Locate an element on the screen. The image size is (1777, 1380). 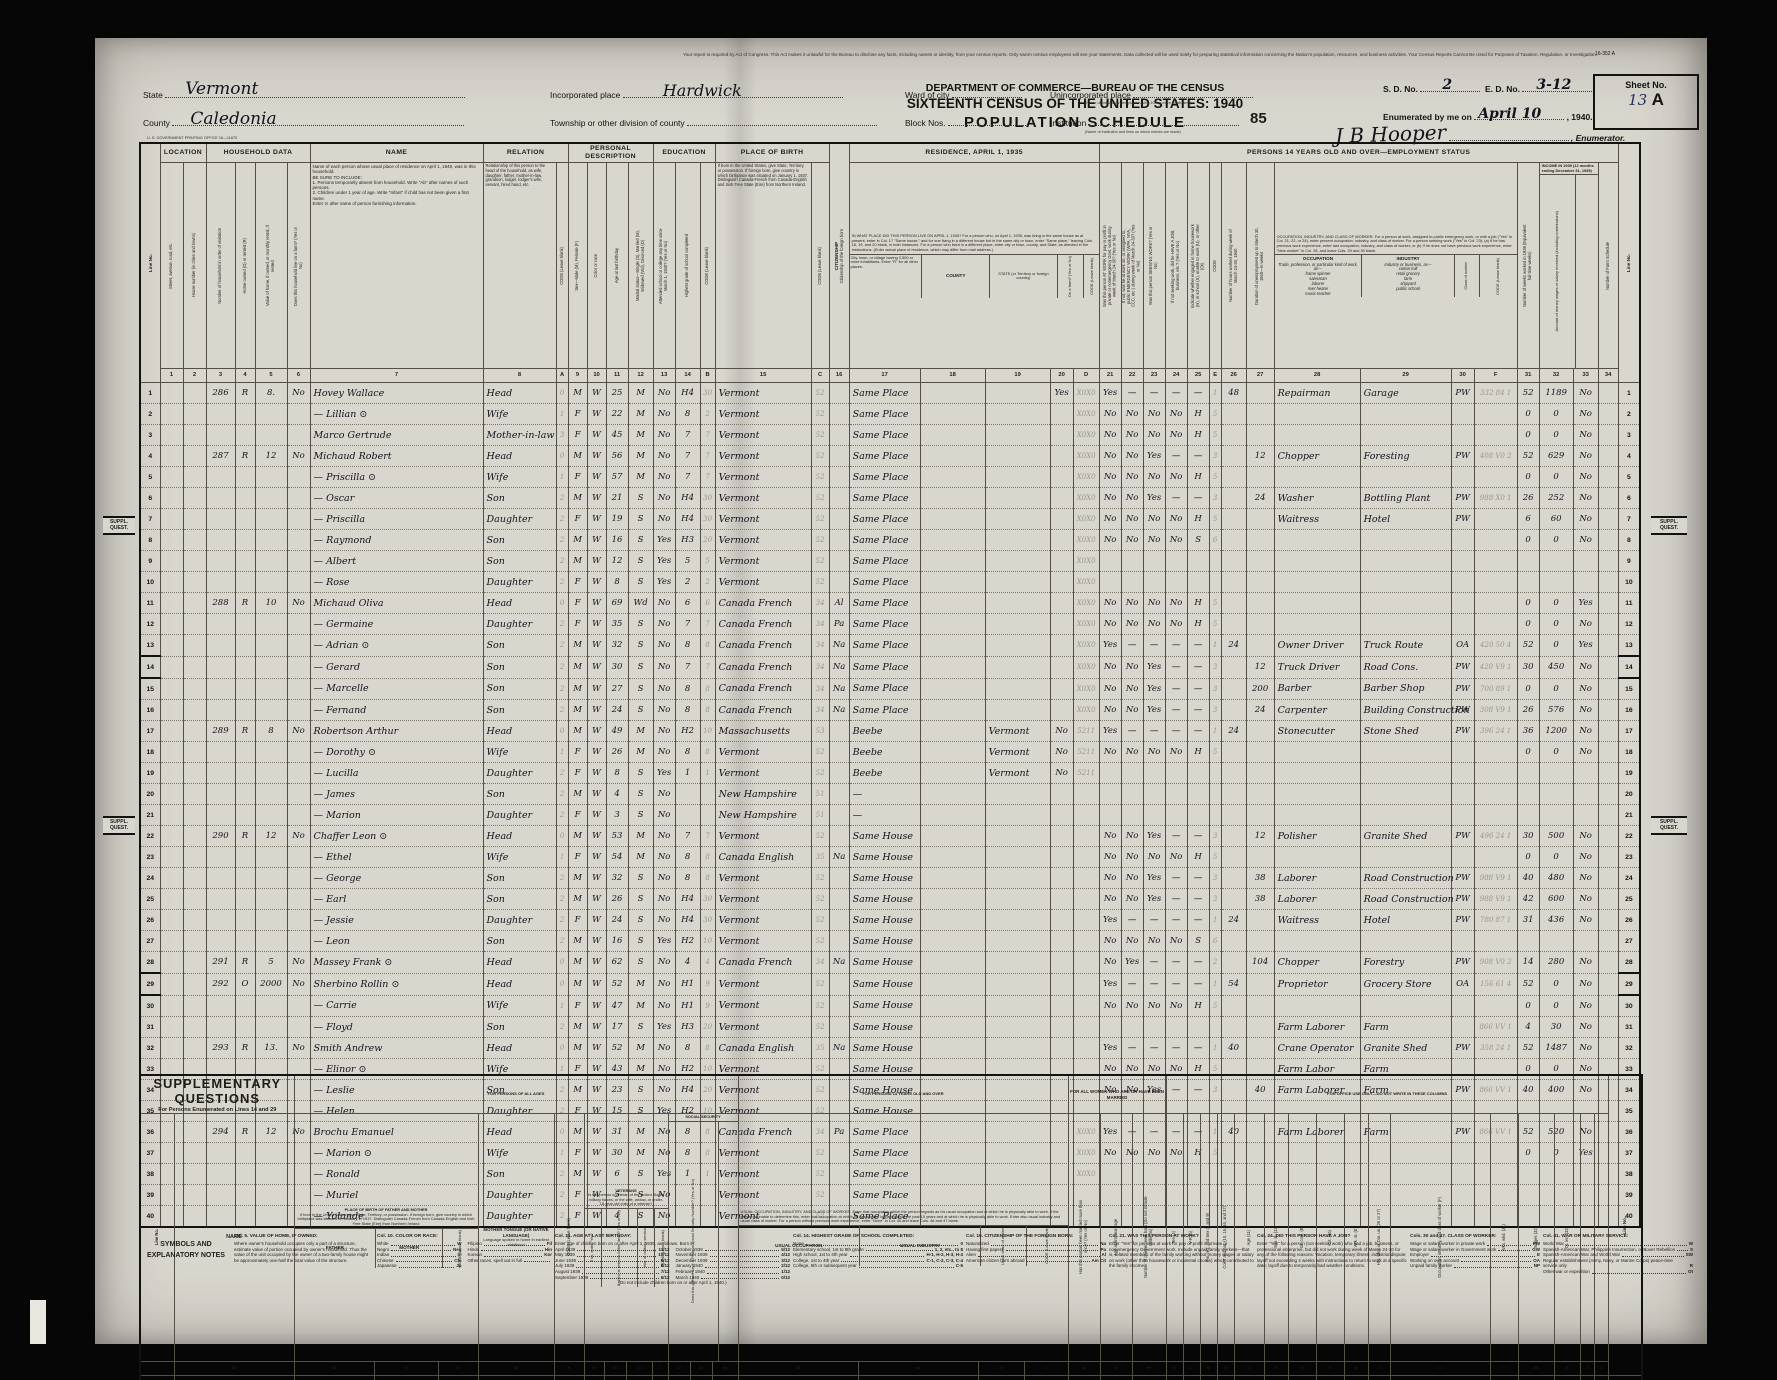
cell-fcode: 156 61 4 is located at coordinates (1495, 984).